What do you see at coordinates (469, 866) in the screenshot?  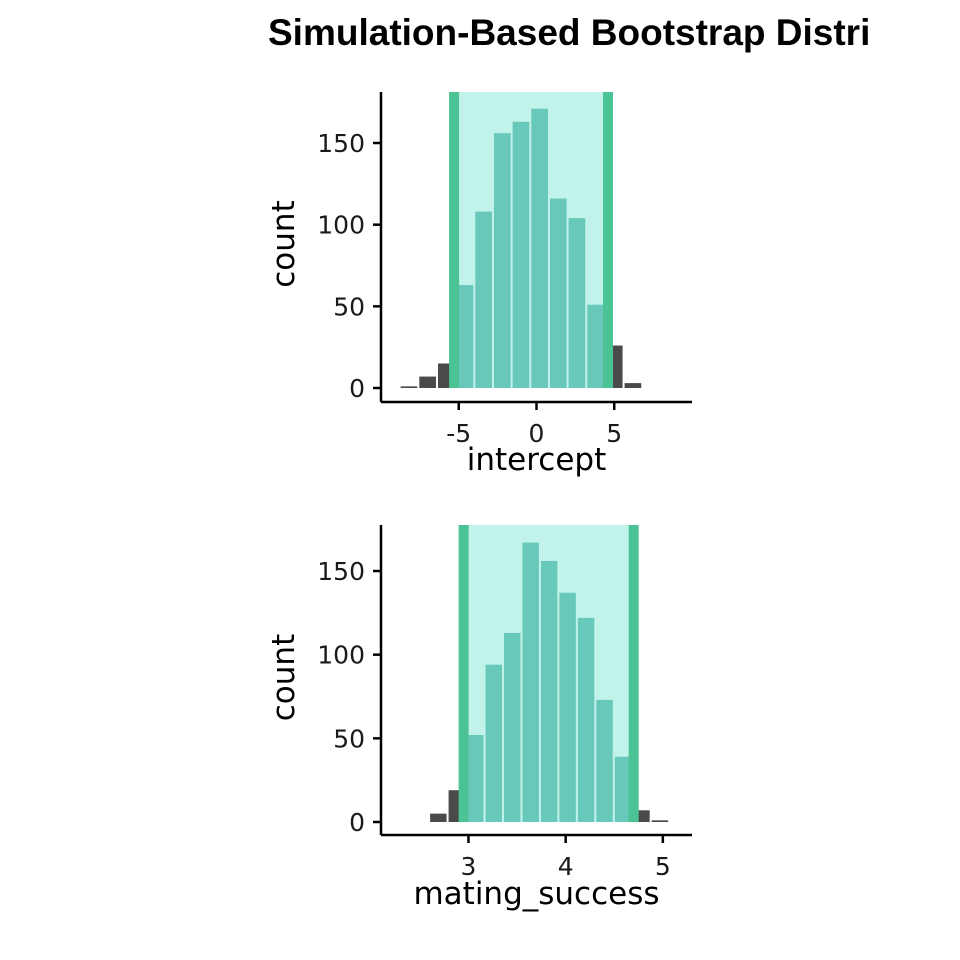 I see `x-tick-label: 3` at bounding box center [469, 866].